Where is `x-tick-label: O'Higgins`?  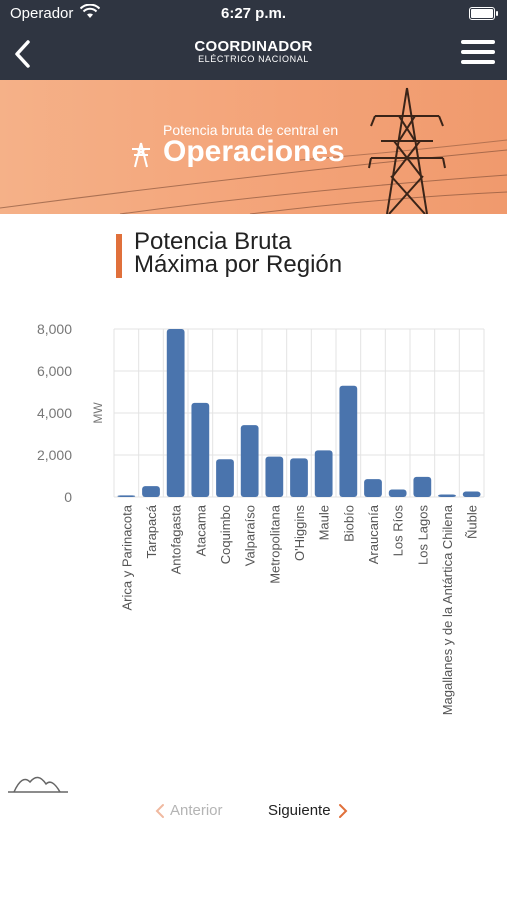 x-tick-label: O'Higgins is located at coordinates (299, 533).